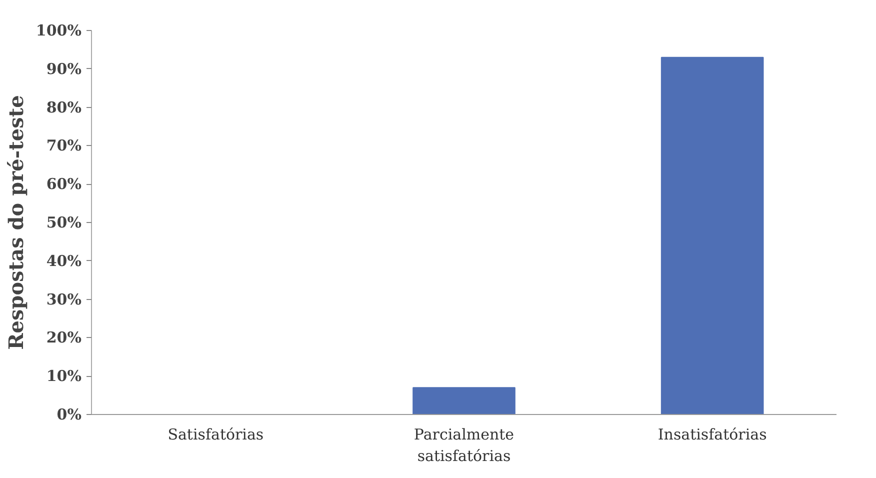  Describe the element at coordinates (16, 222) in the screenshot. I see `y-axis-title: Respostas do pré-teste` at that location.